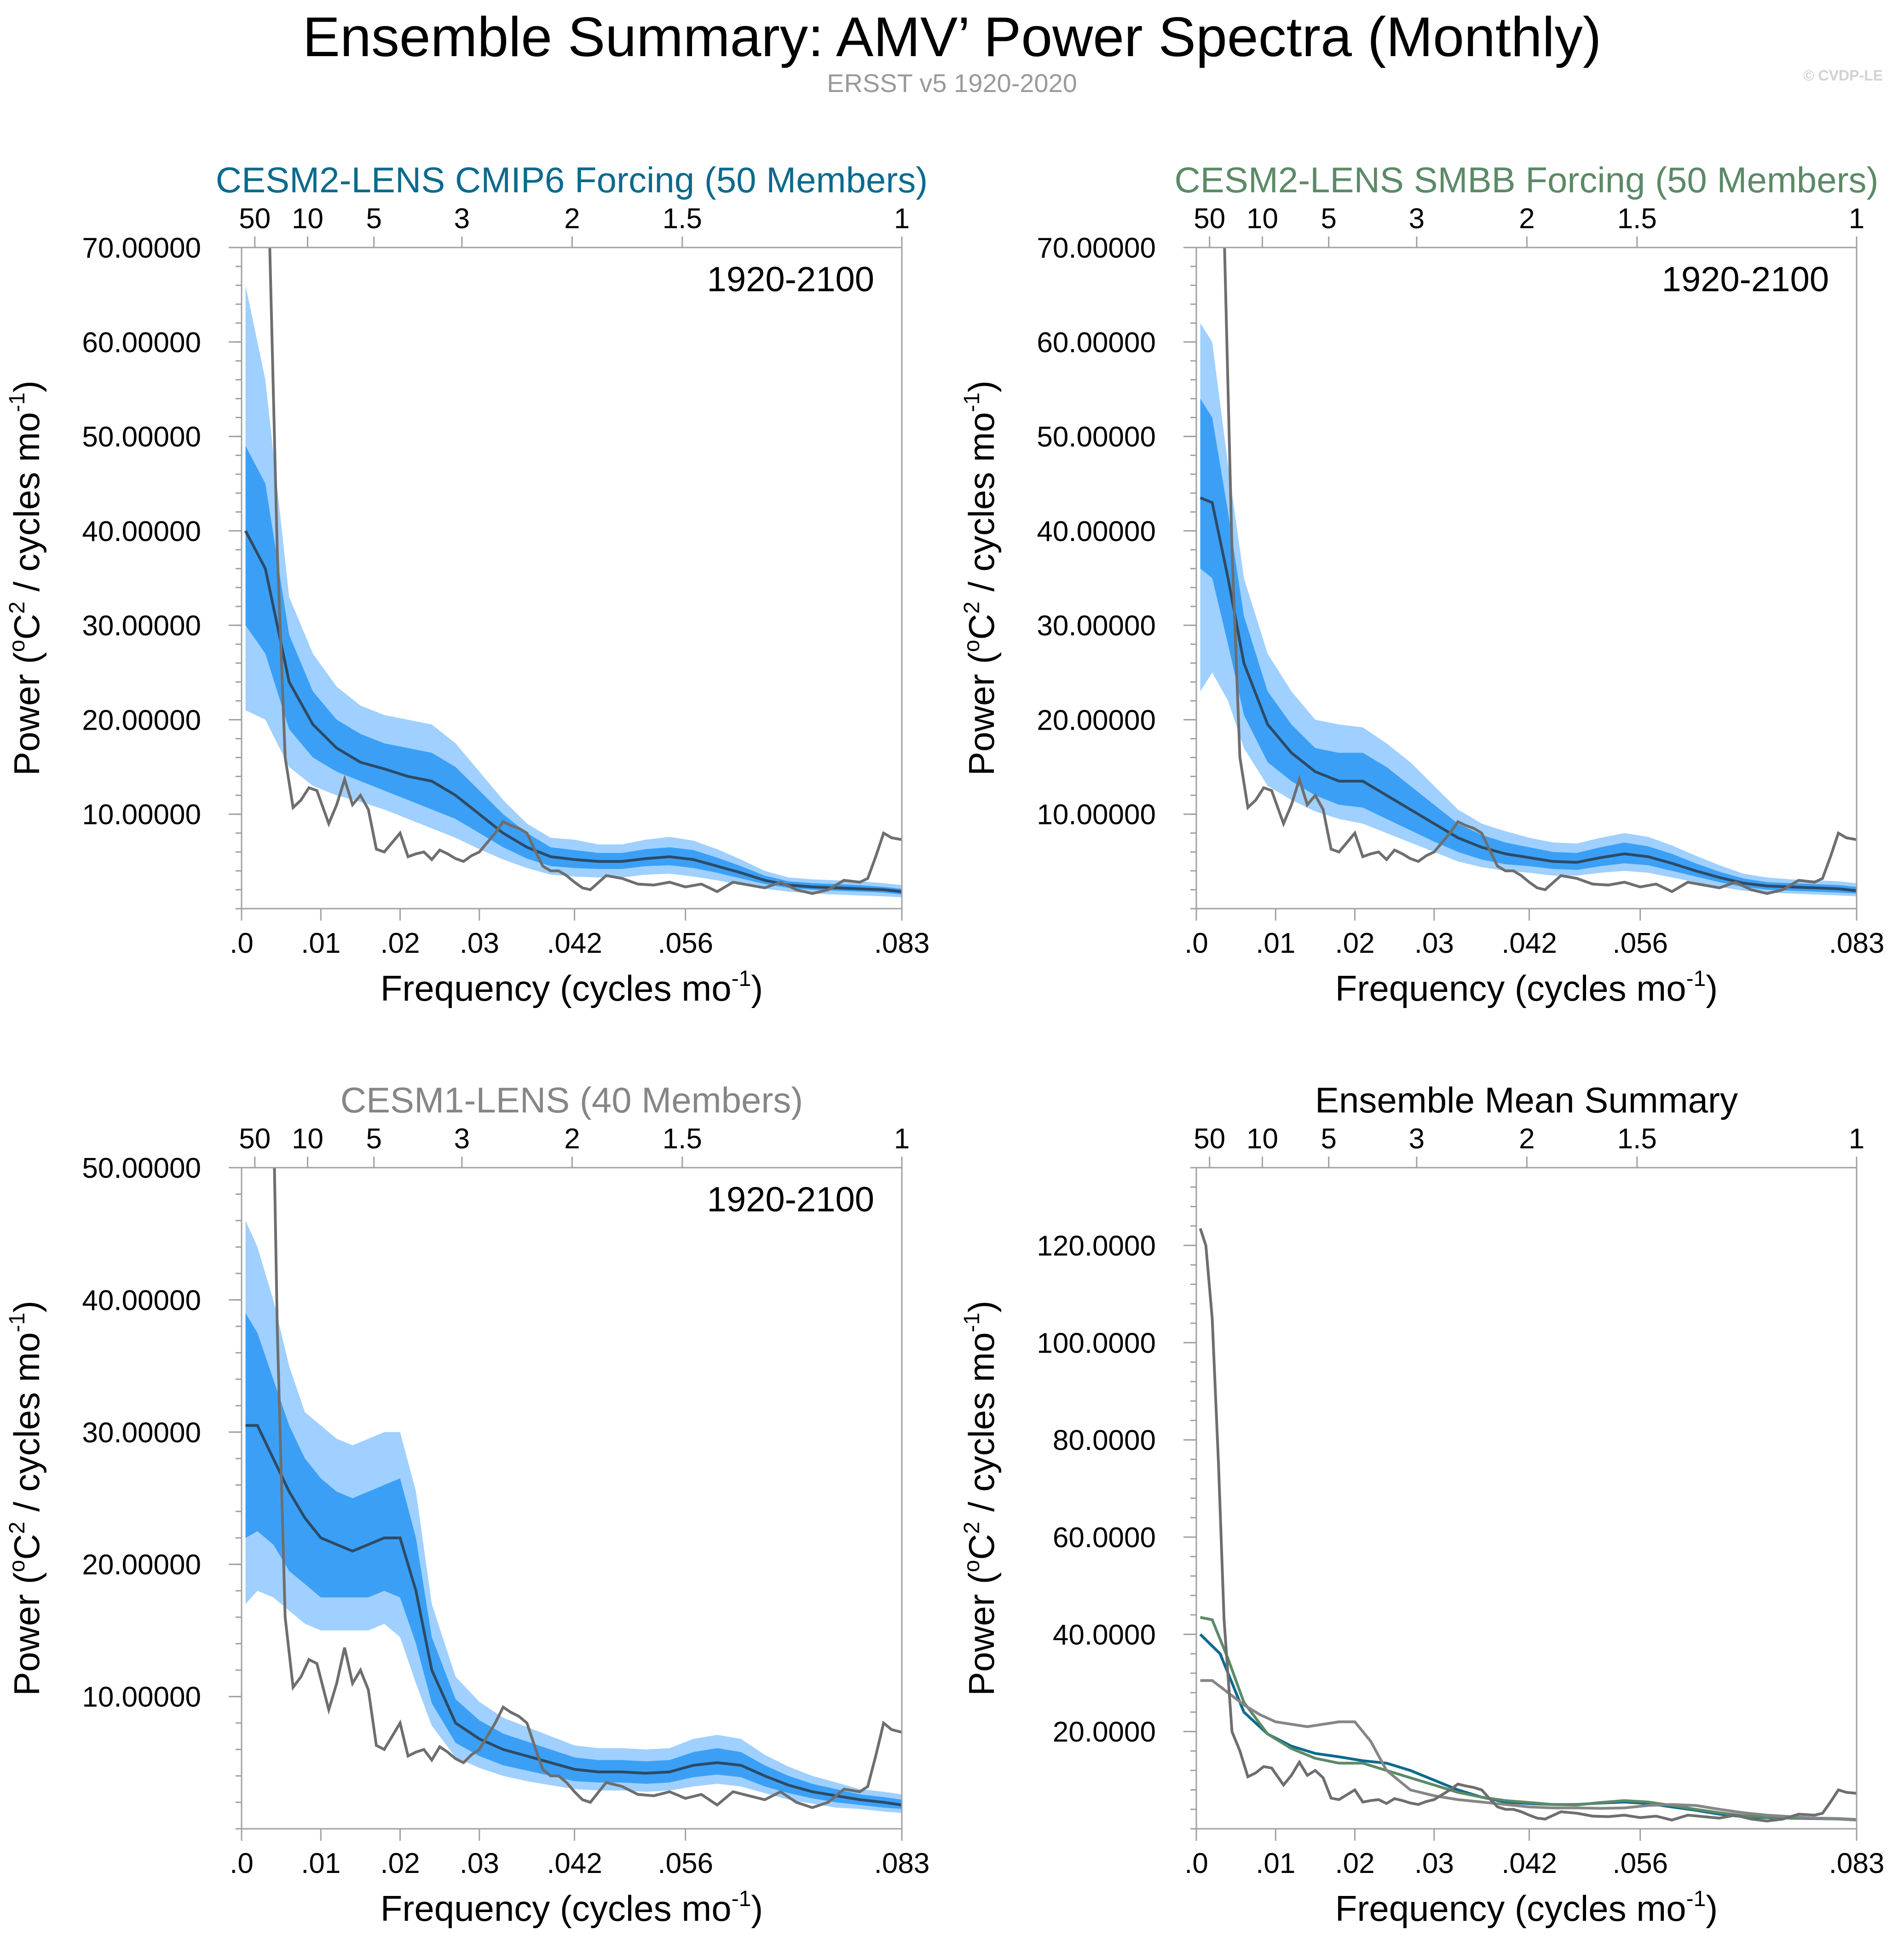  Describe the element at coordinates (1096, 815) in the screenshot. I see `y-tick-label: 10.00000` at that location.